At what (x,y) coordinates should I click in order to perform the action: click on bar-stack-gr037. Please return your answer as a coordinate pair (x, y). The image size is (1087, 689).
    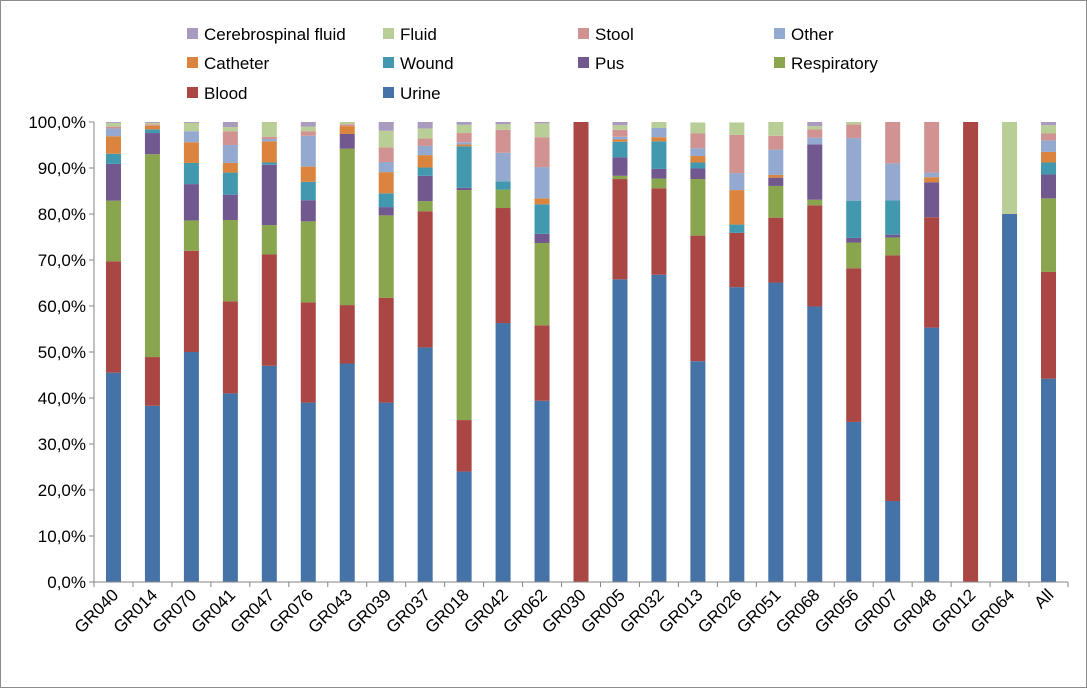
    Looking at the image, I should click on (425, 352).